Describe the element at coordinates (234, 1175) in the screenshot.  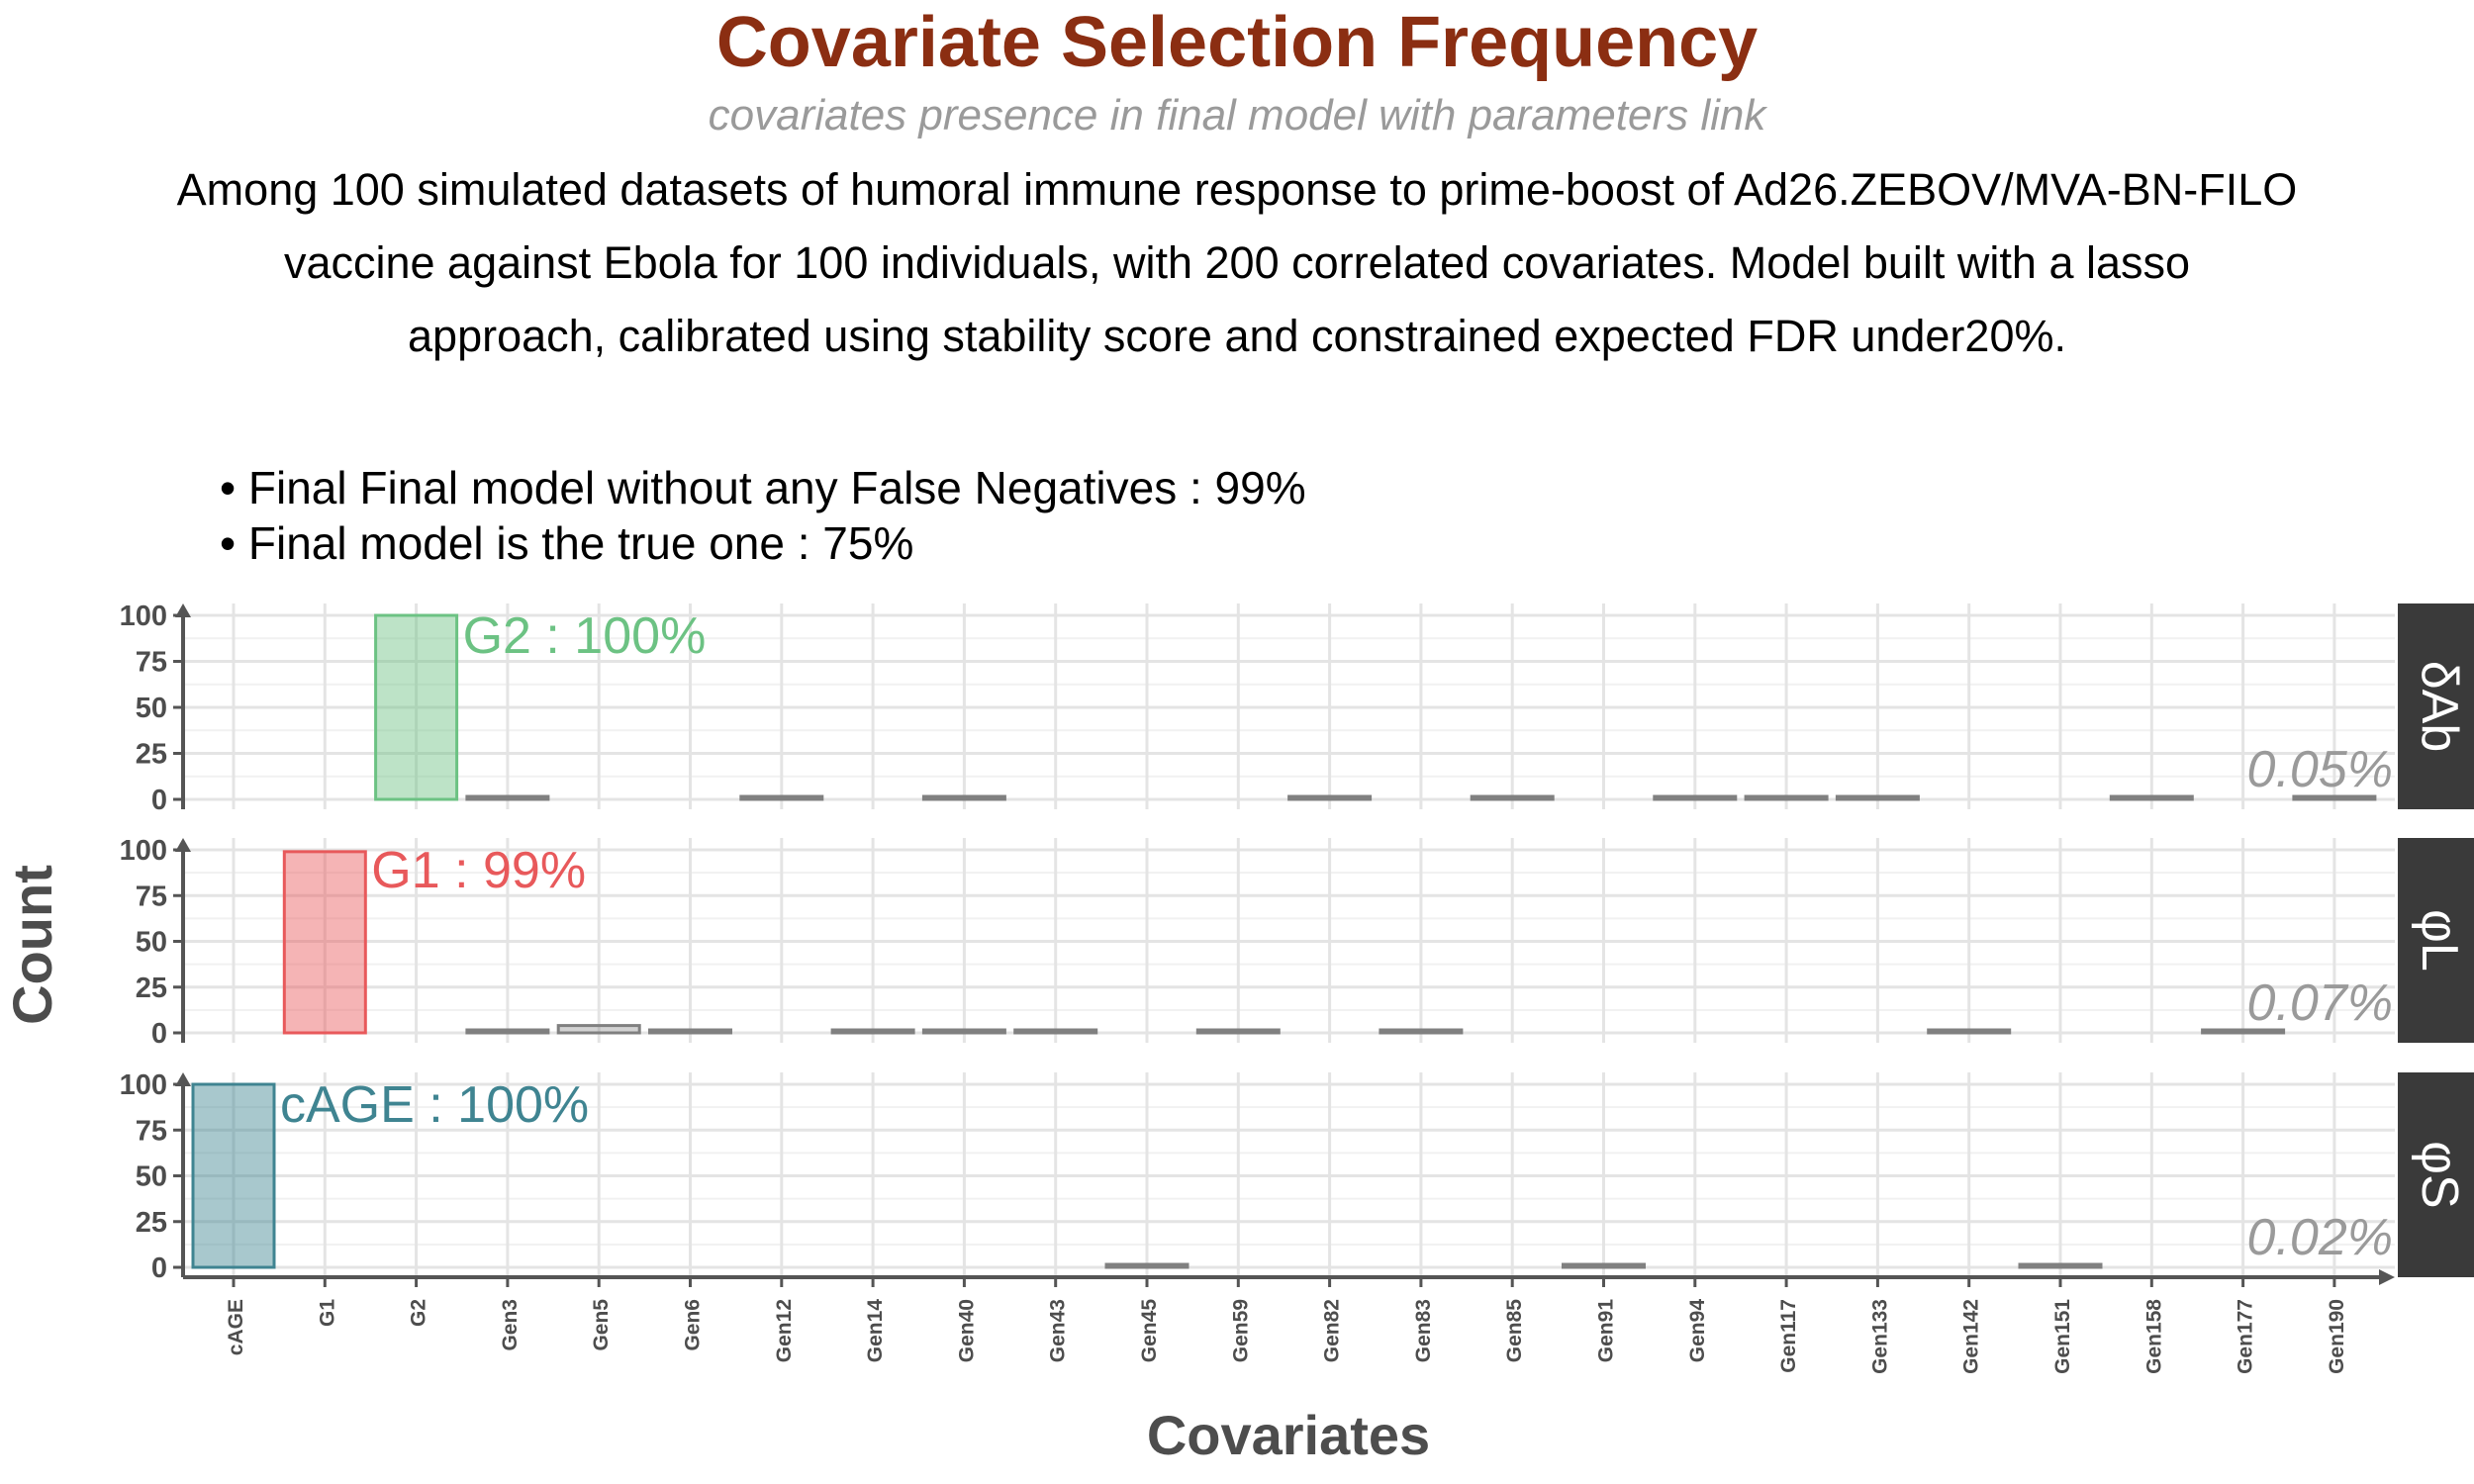
I see `bar-cAGE` at that location.